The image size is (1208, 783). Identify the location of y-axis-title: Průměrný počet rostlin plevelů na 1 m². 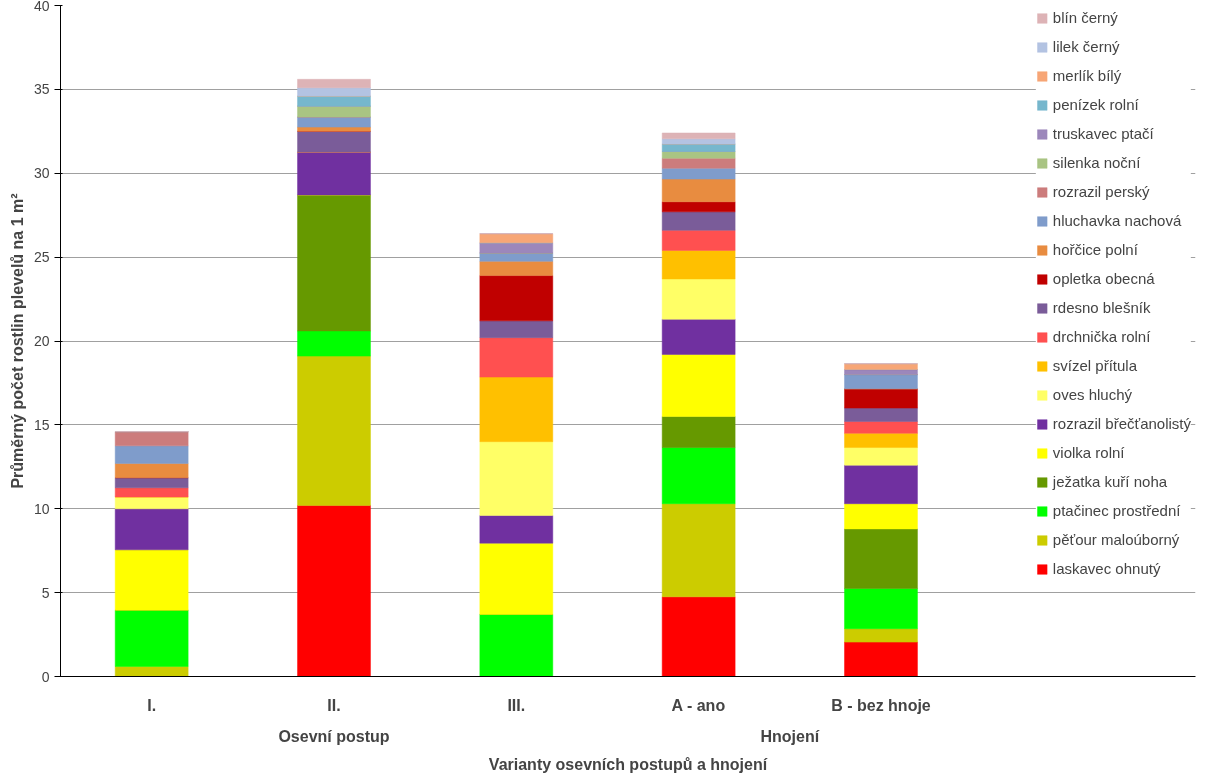
(17, 341).